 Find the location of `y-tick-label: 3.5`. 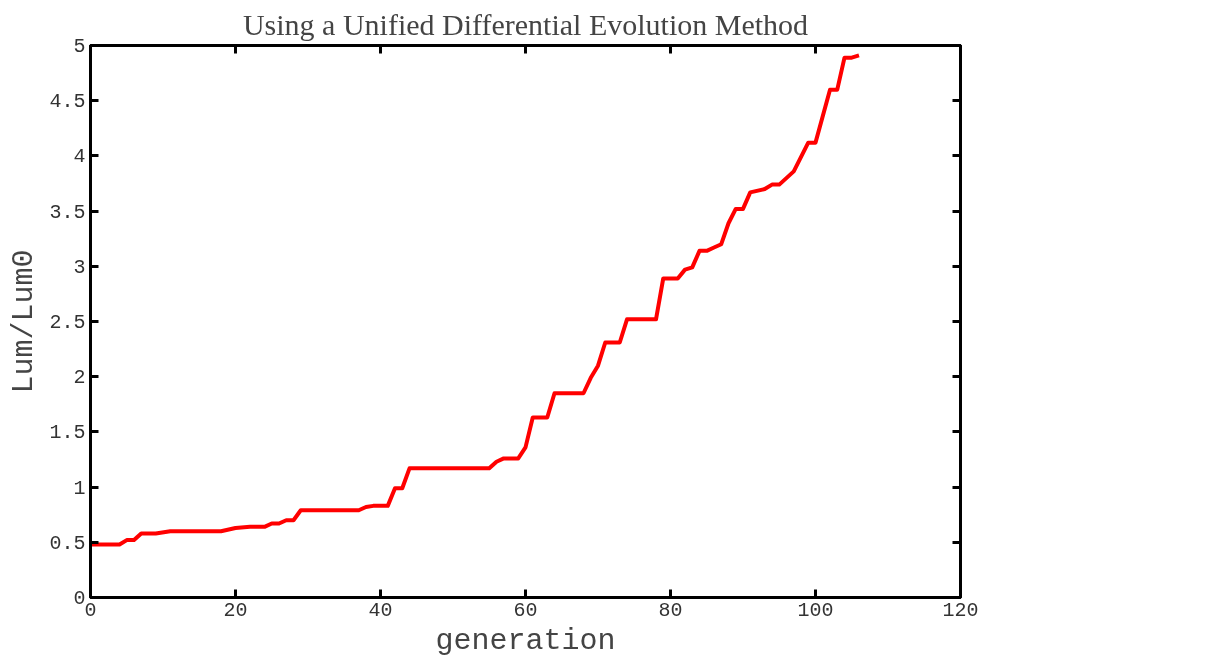

y-tick-label: 3.5 is located at coordinates (67, 212).